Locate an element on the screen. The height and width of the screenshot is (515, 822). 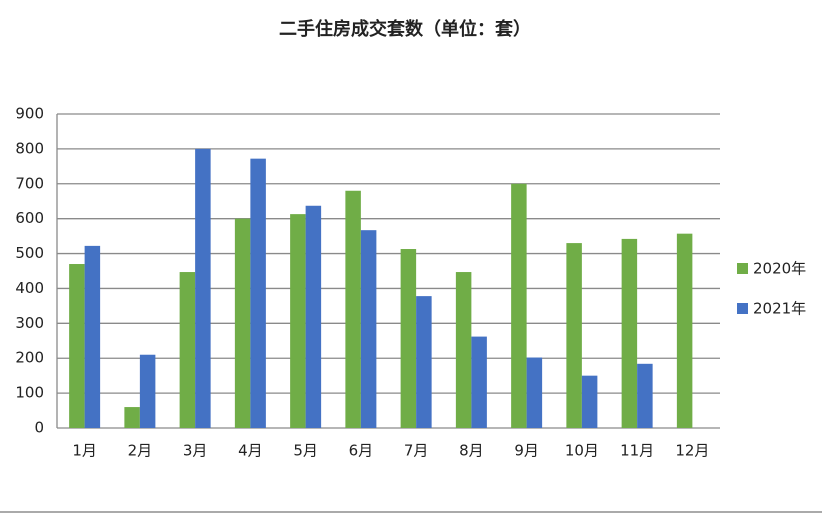
x-tick-label: 3月 is located at coordinates (195, 451).